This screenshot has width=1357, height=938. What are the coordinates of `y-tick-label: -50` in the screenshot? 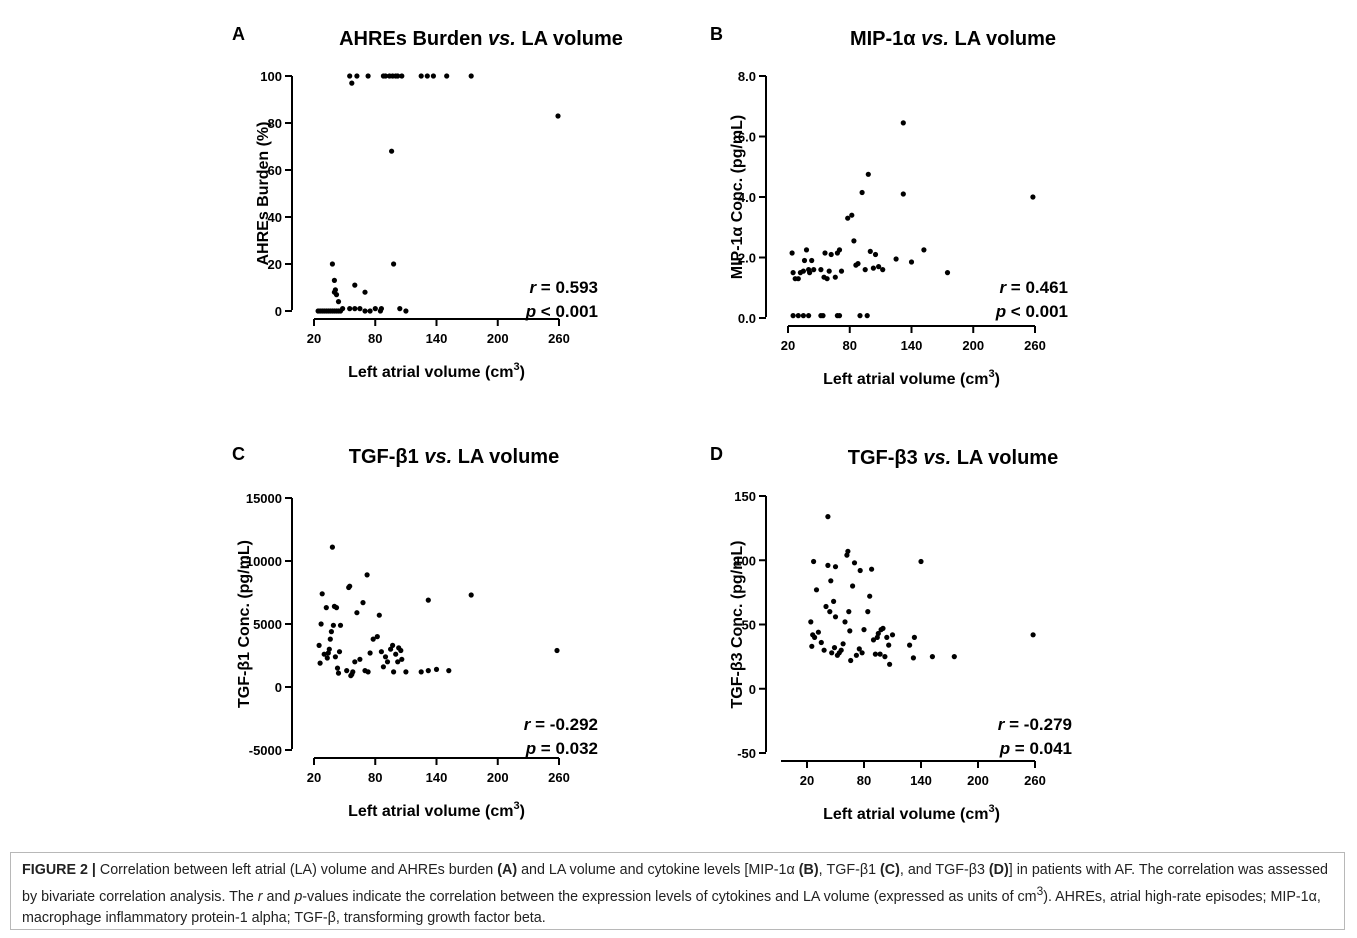 It's located at (746, 753).